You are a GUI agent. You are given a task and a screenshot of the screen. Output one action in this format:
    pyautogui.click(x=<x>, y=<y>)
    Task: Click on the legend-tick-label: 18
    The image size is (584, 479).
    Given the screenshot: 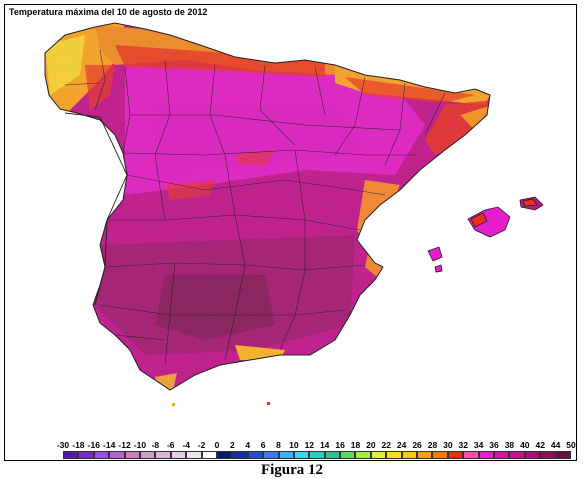 What is the action you would take?
    pyautogui.click(x=355, y=445)
    